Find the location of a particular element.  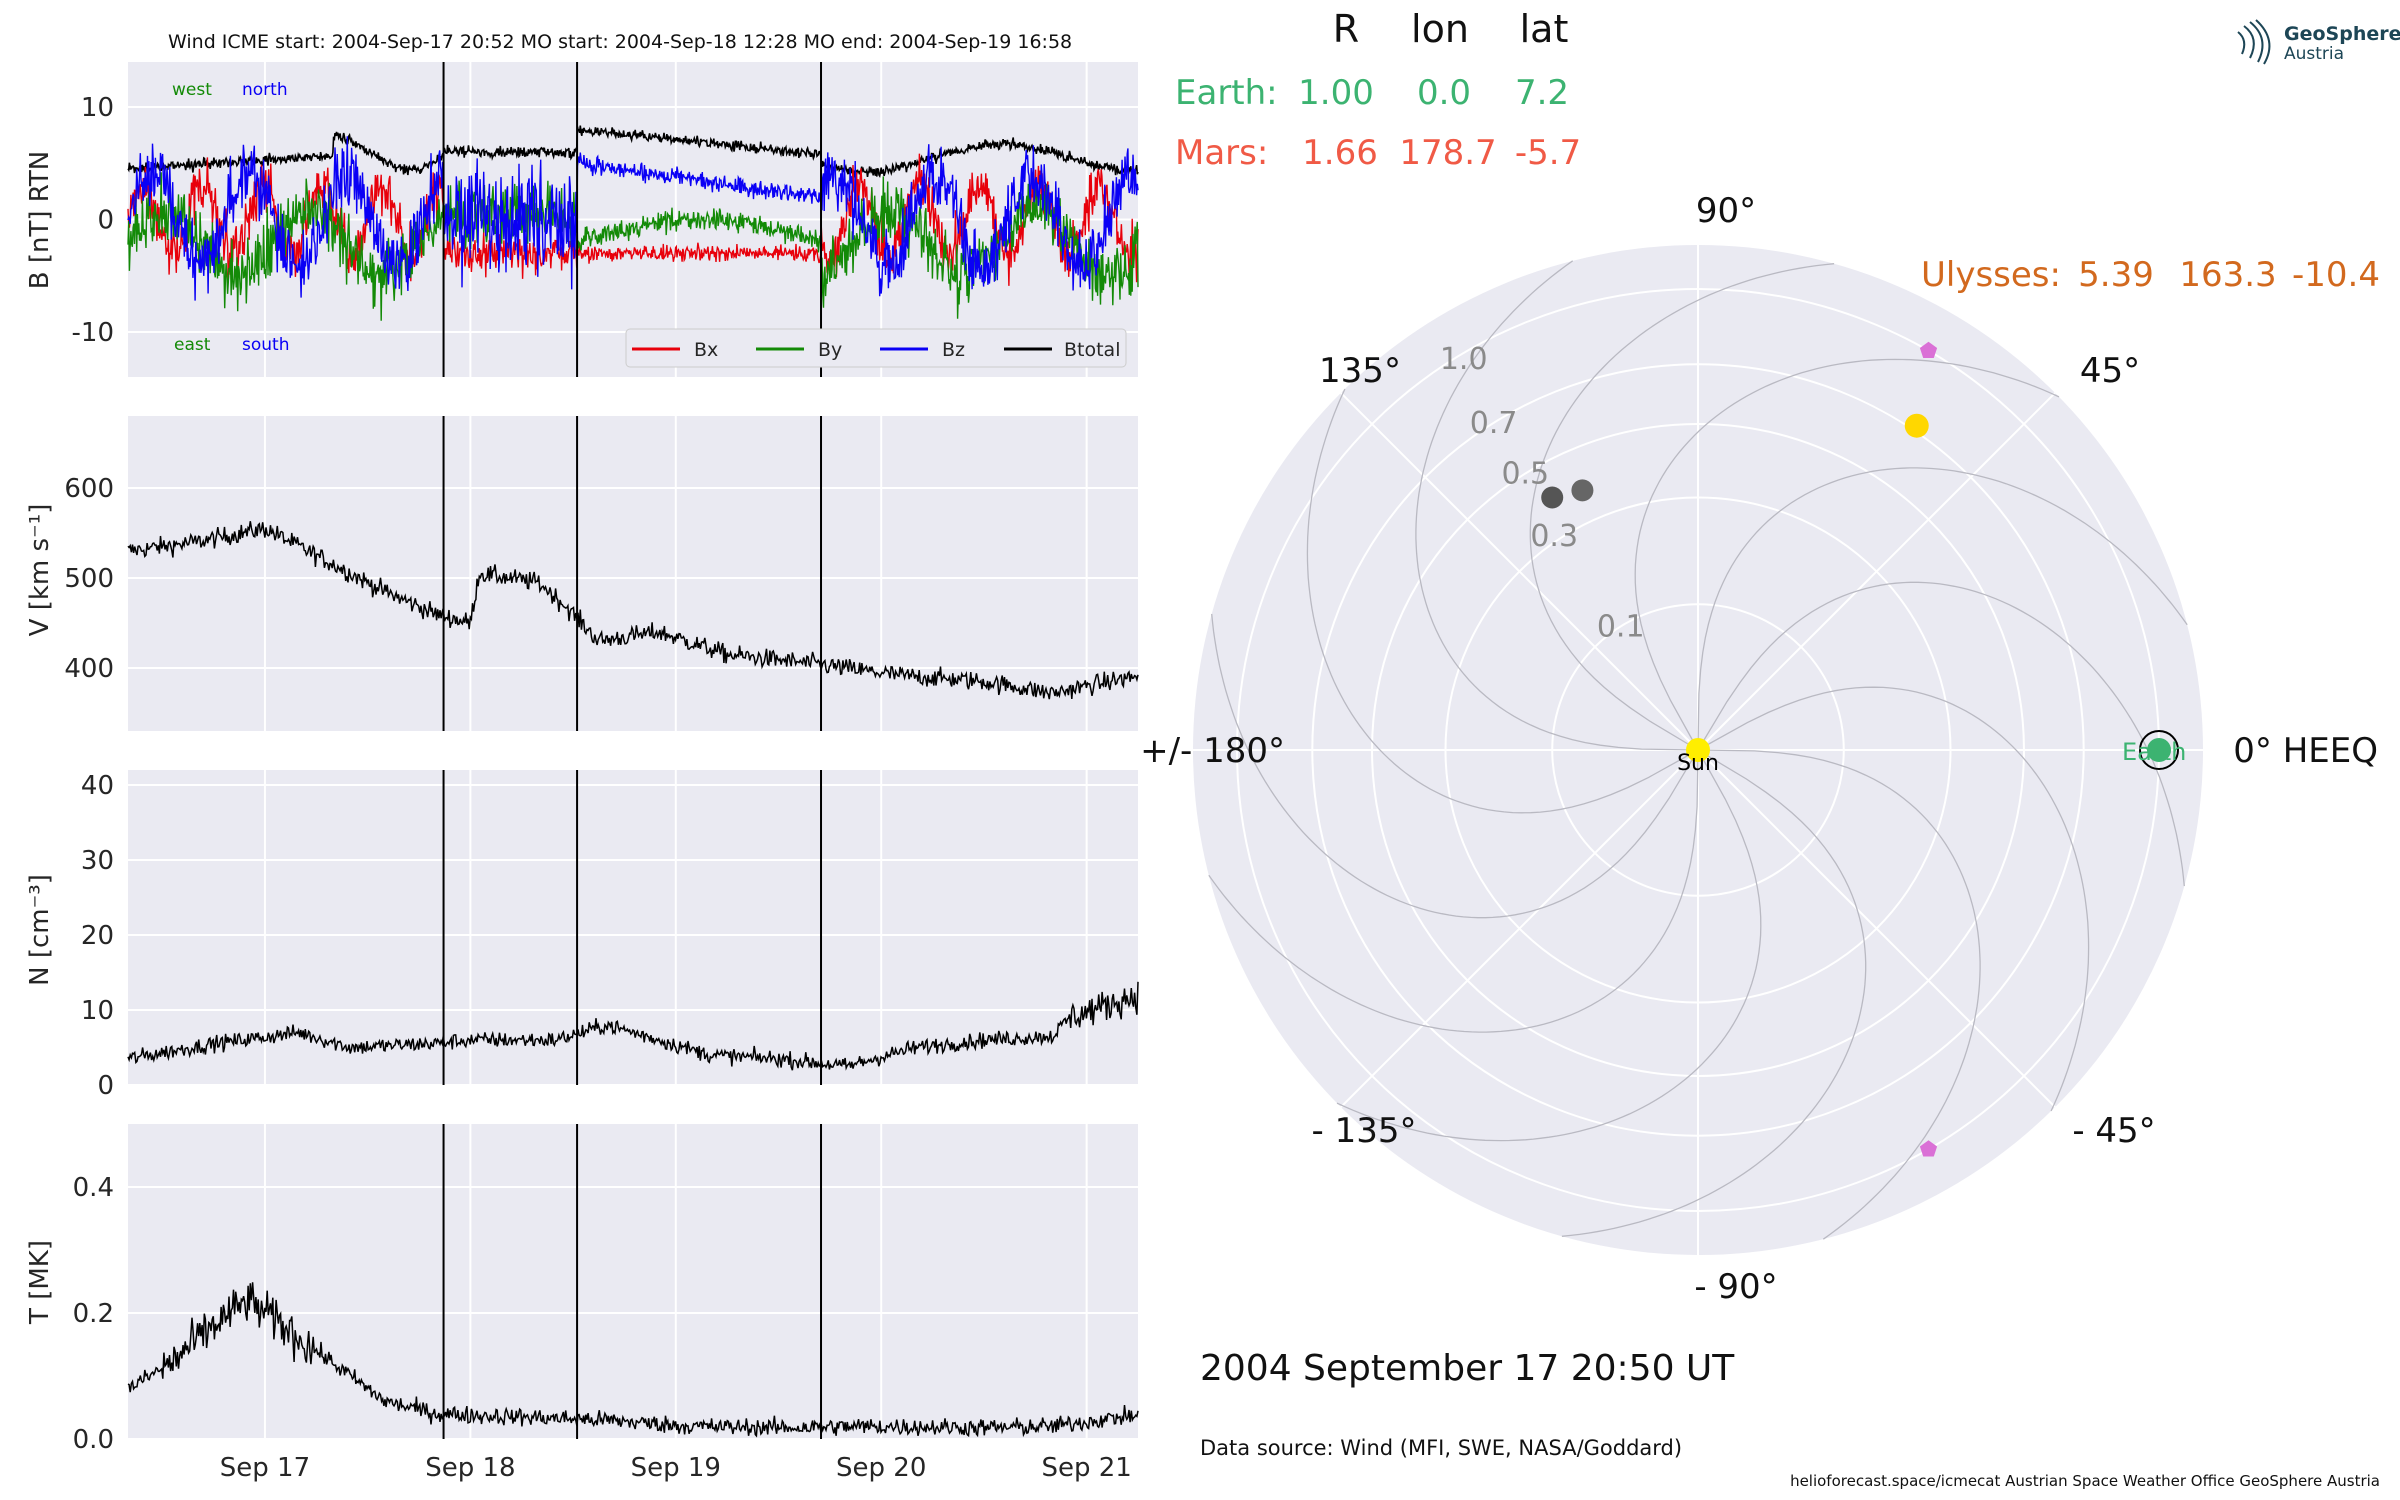

ytick-label: 500 is located at coordinates (89, 579).